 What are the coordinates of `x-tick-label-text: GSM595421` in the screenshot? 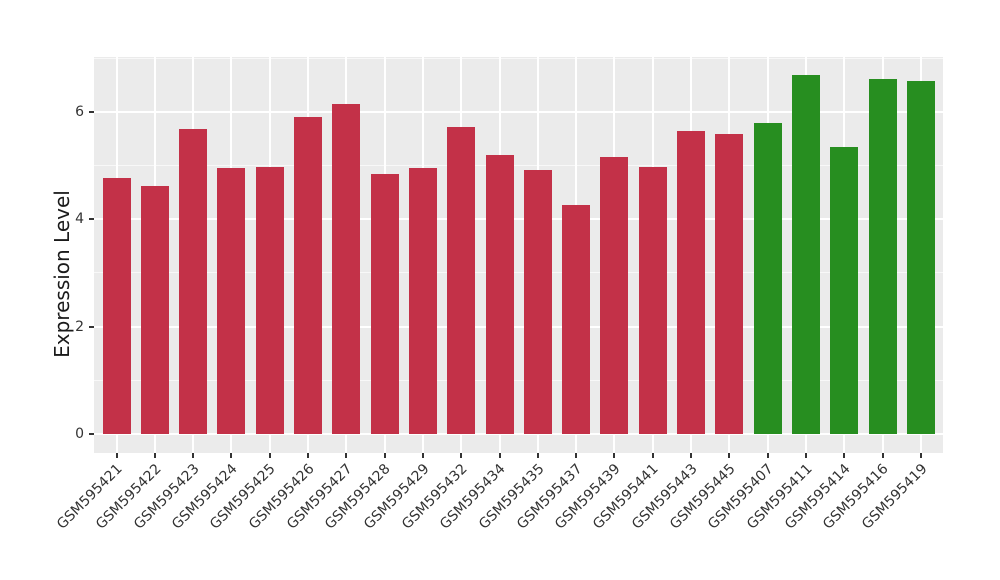 It's located at (90, 497).